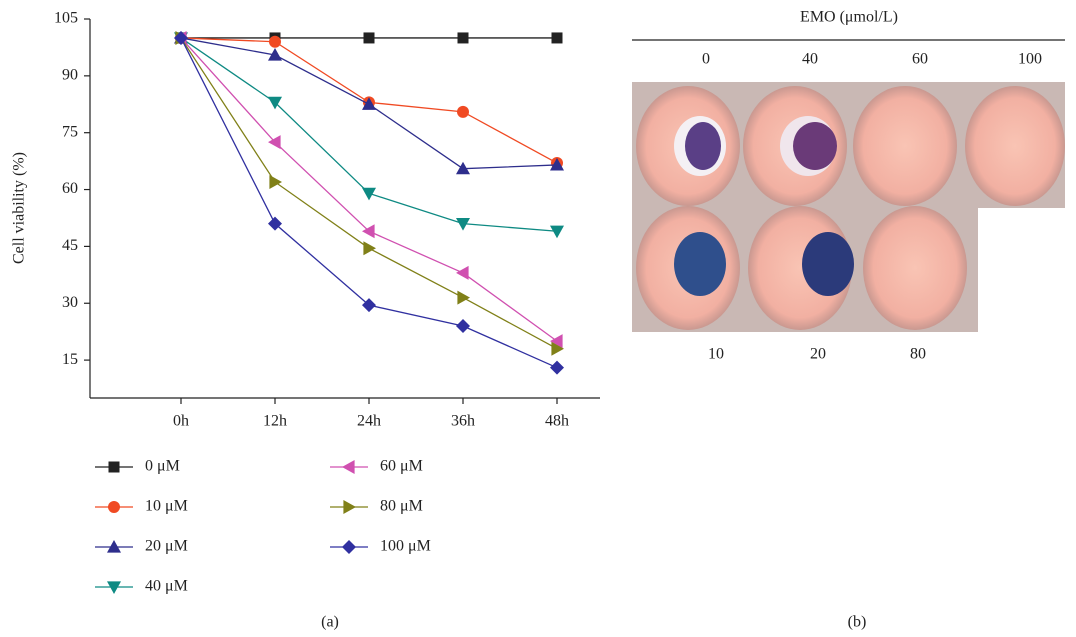 This screenshot has height=637, width=1076. Describe the element at coordinates (810, 59) in the screenshot. I see `well-label: 40` at that location.